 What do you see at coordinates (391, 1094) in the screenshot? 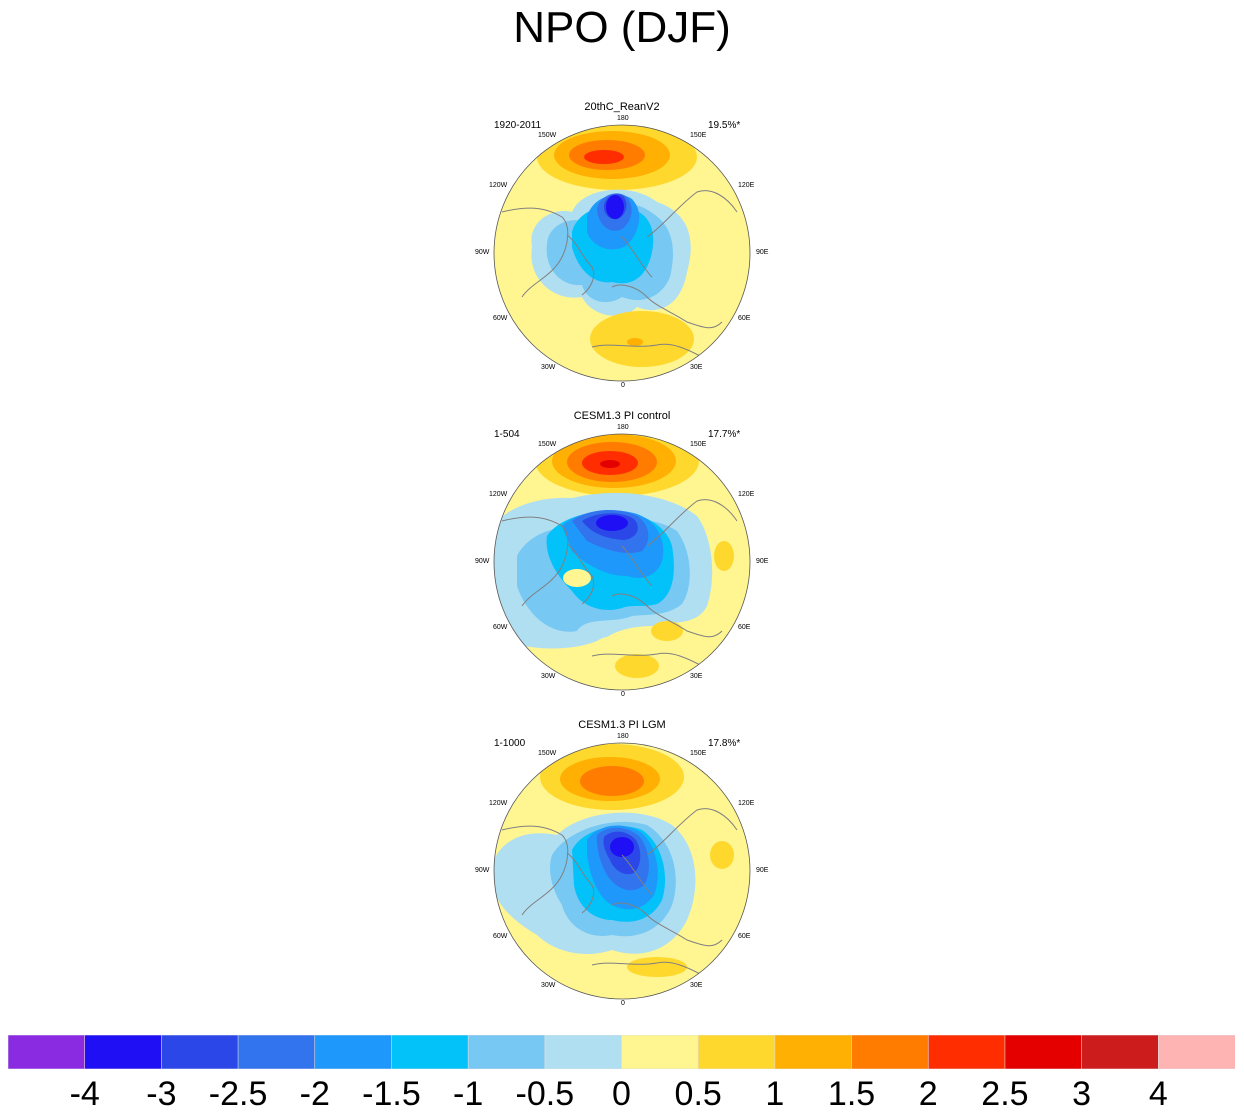
I see `colorbar-tick-label: -1.5` at bounding box center [391, 1094].